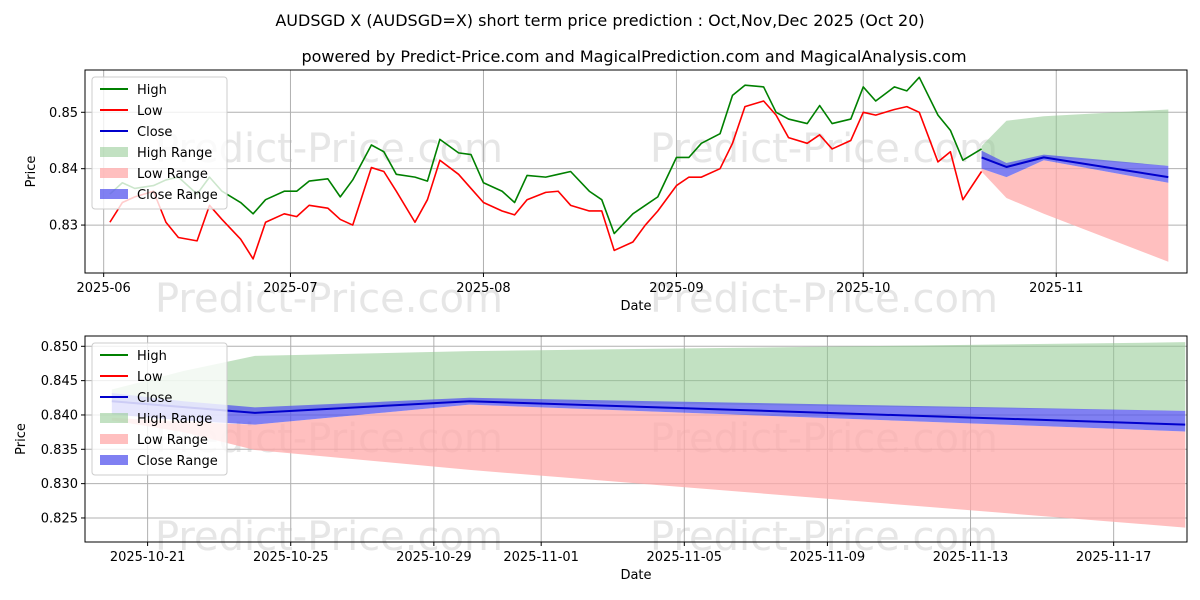  Describe the element at coordinates (541, 557) in the screenshot. I see `x-tick-label: 2025-11-01` at that location.